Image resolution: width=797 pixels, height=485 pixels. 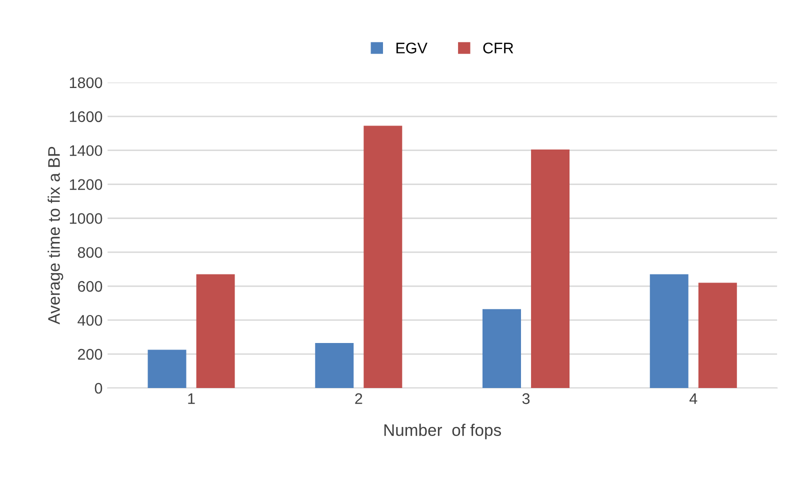 I want to click on y-tick-label: 800, so click(x=90, y=252).